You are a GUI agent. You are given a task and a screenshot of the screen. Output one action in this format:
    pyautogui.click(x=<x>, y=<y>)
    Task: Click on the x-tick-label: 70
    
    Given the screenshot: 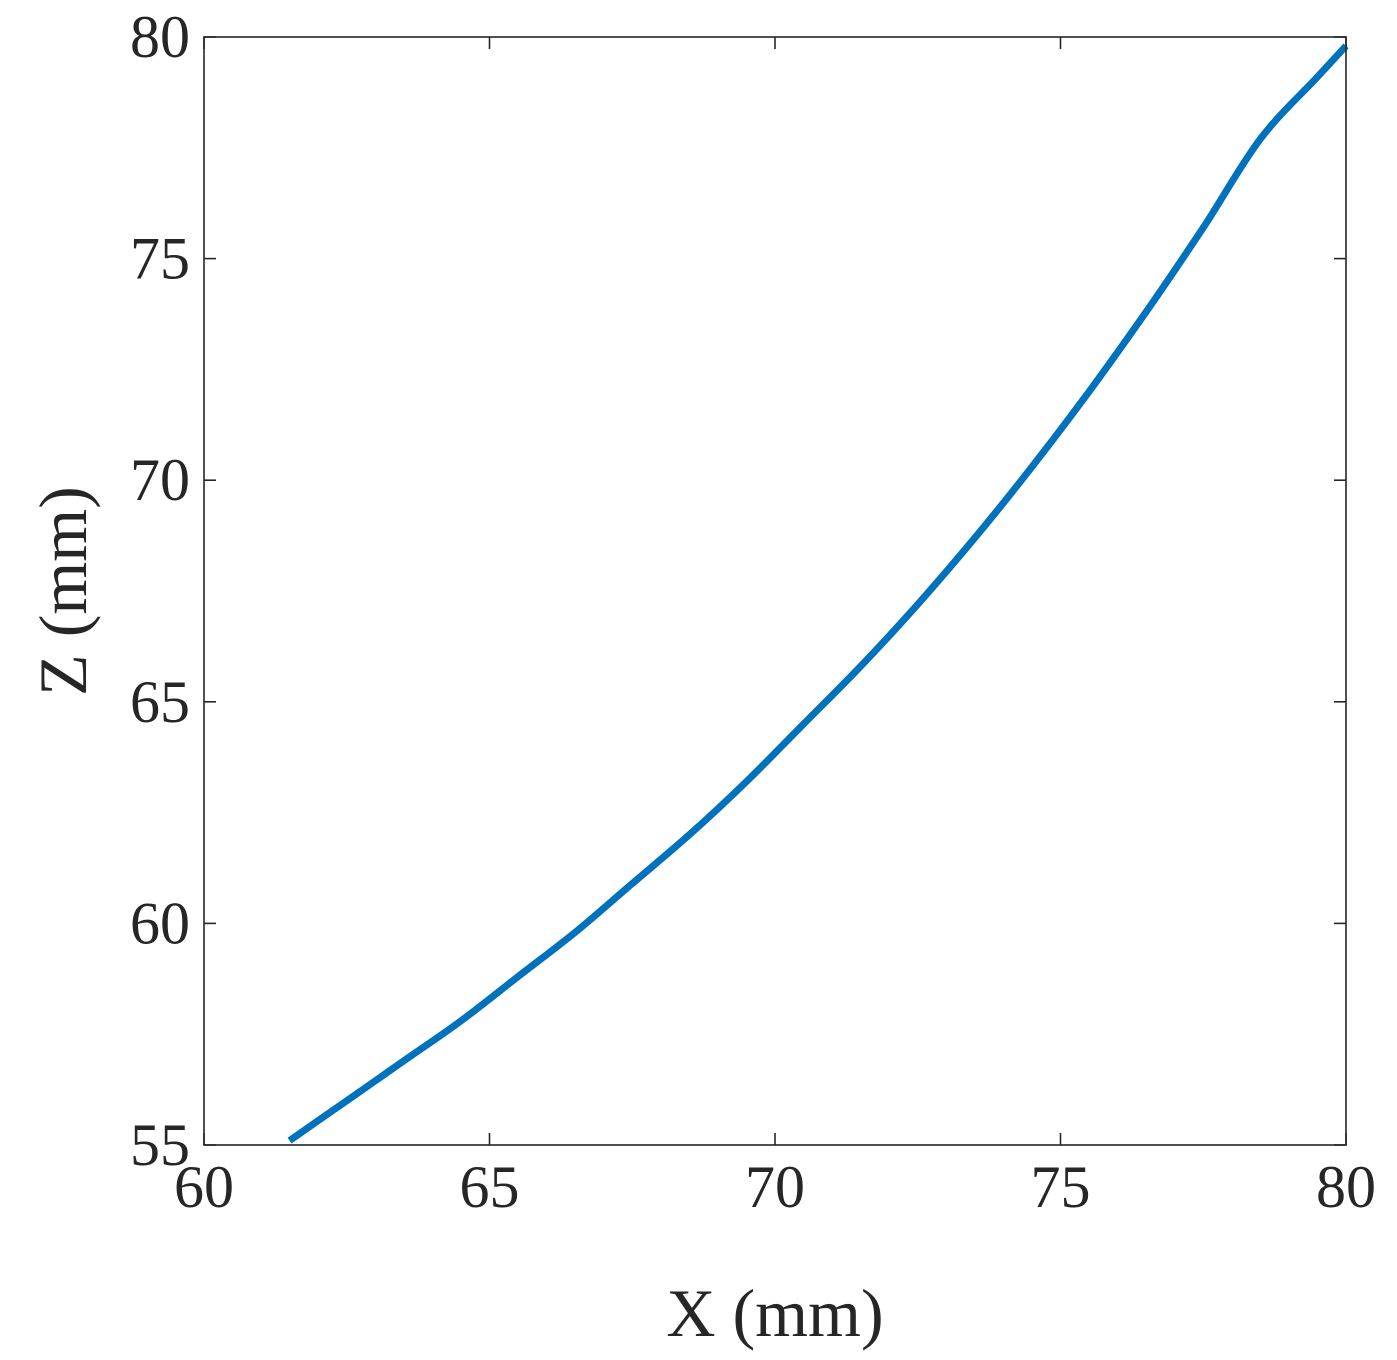 What is the action you would take?
    pyautogui.click(x=775, y=1187)
    